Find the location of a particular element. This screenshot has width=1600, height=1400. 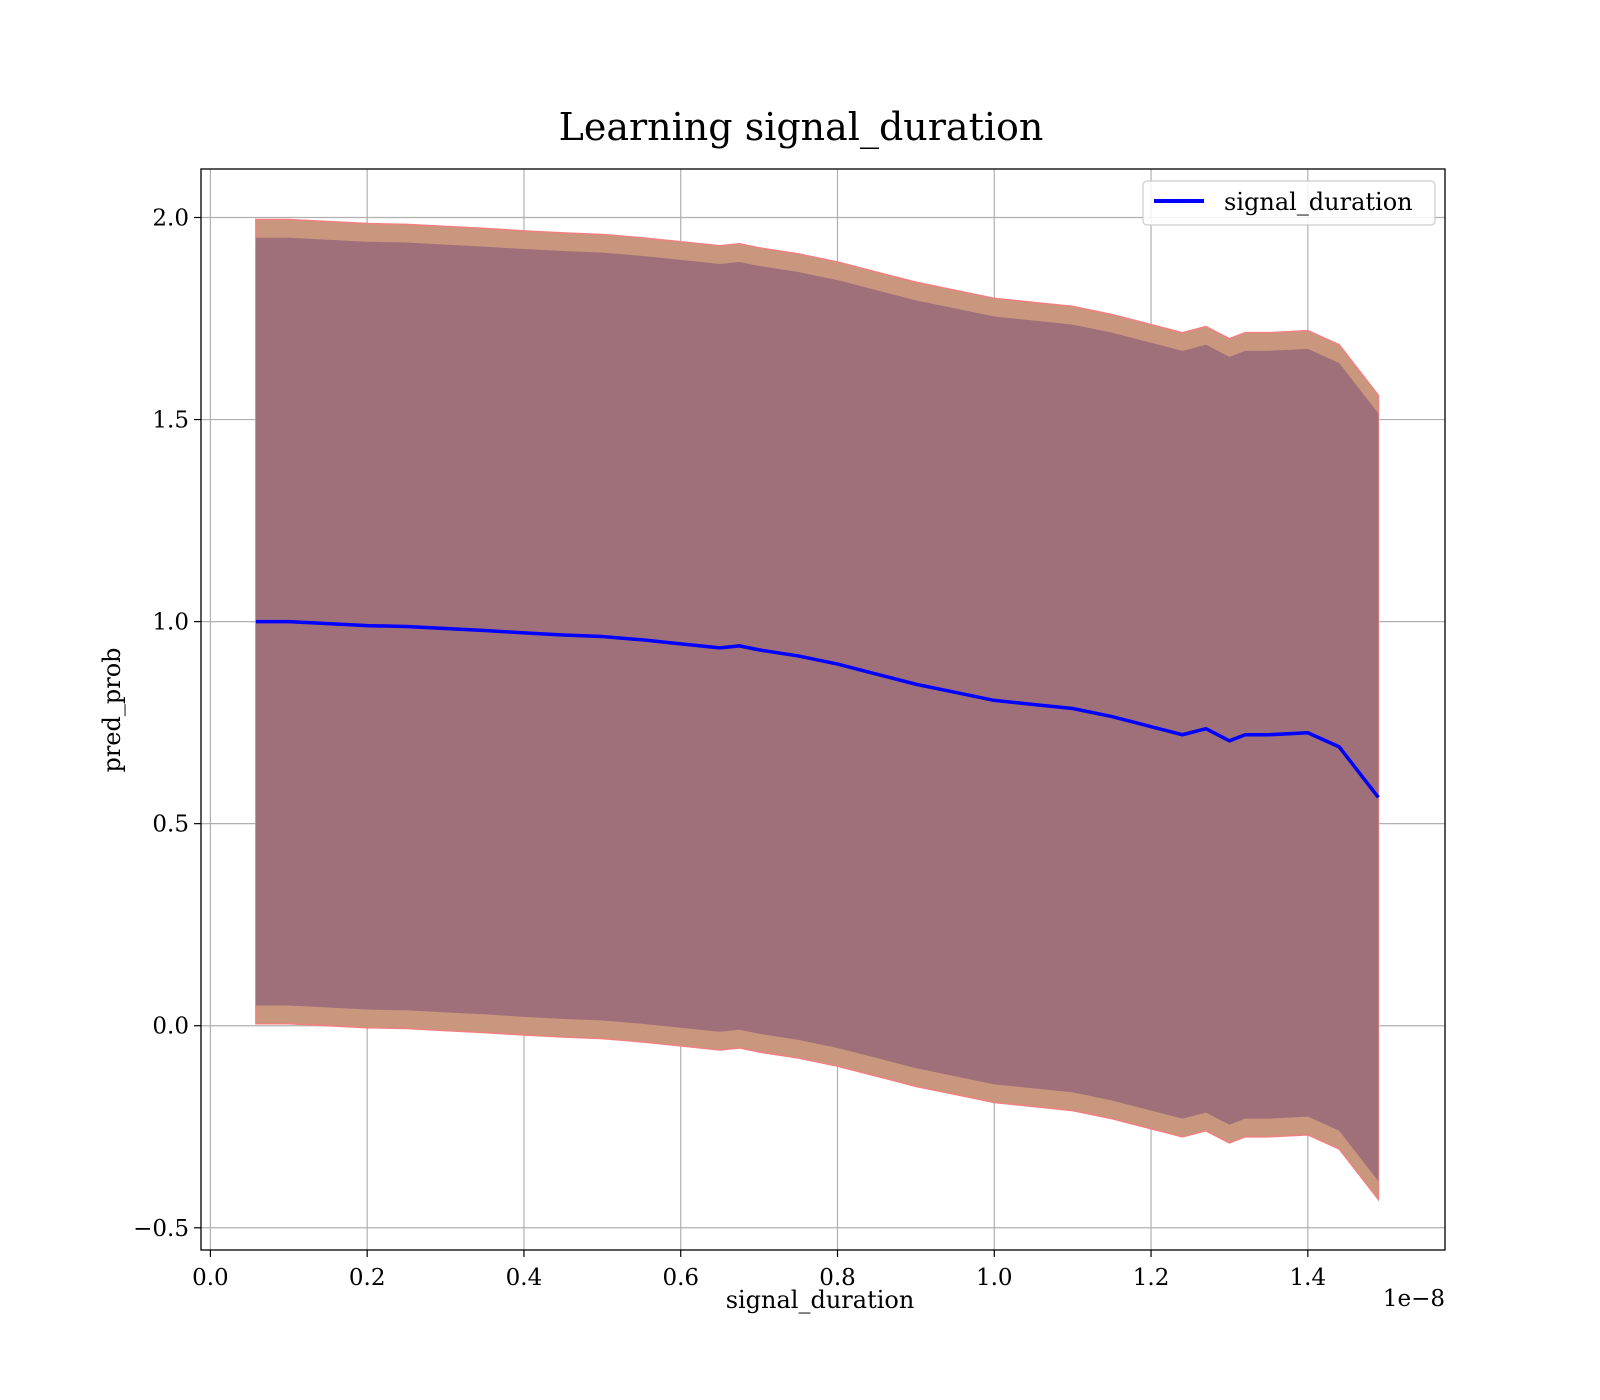

legend: signal_duration is located at coordinates (1289, 203).